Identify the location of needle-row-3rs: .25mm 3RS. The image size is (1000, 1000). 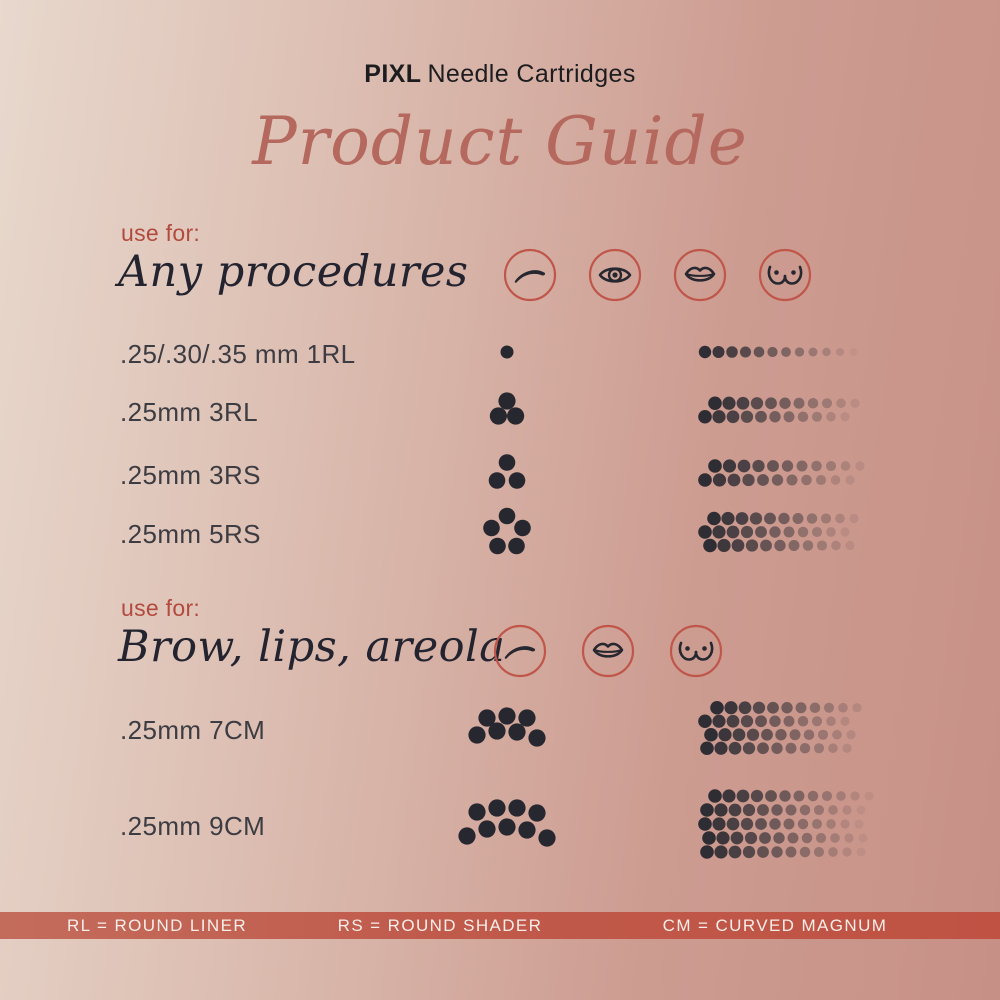
(500, 473).